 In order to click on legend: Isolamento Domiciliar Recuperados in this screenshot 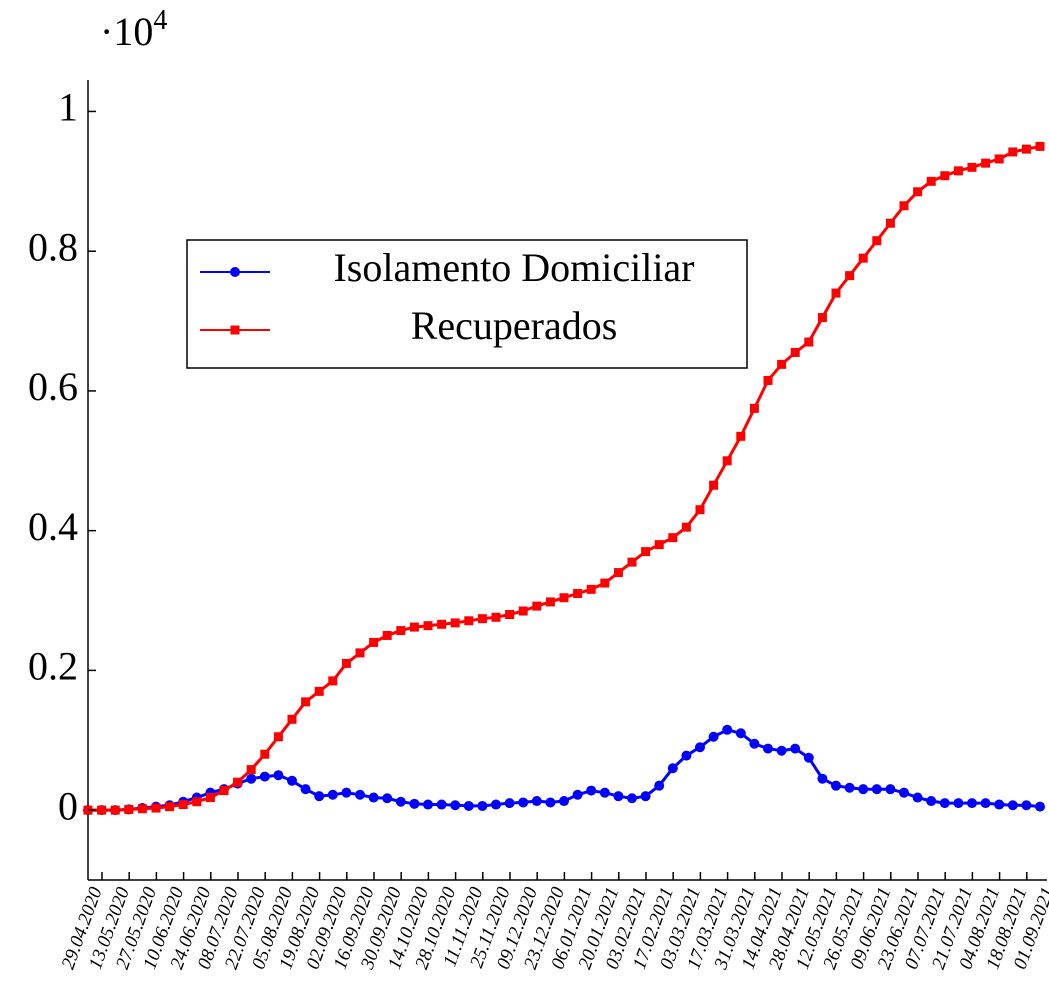, I will do `click(467, 304)`.